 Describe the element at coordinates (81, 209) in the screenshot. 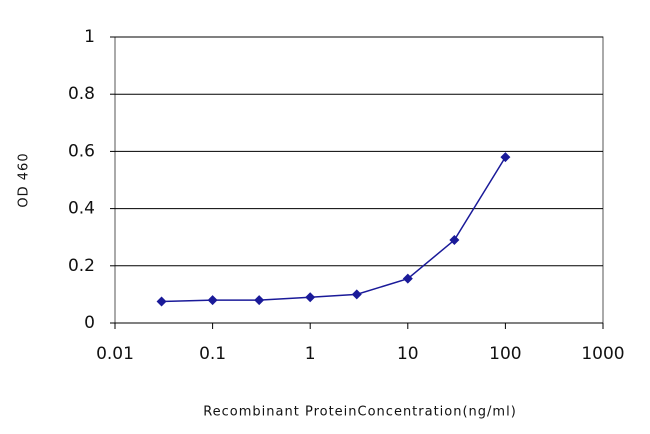

I see `y-tick-label: 0.4` at that location.